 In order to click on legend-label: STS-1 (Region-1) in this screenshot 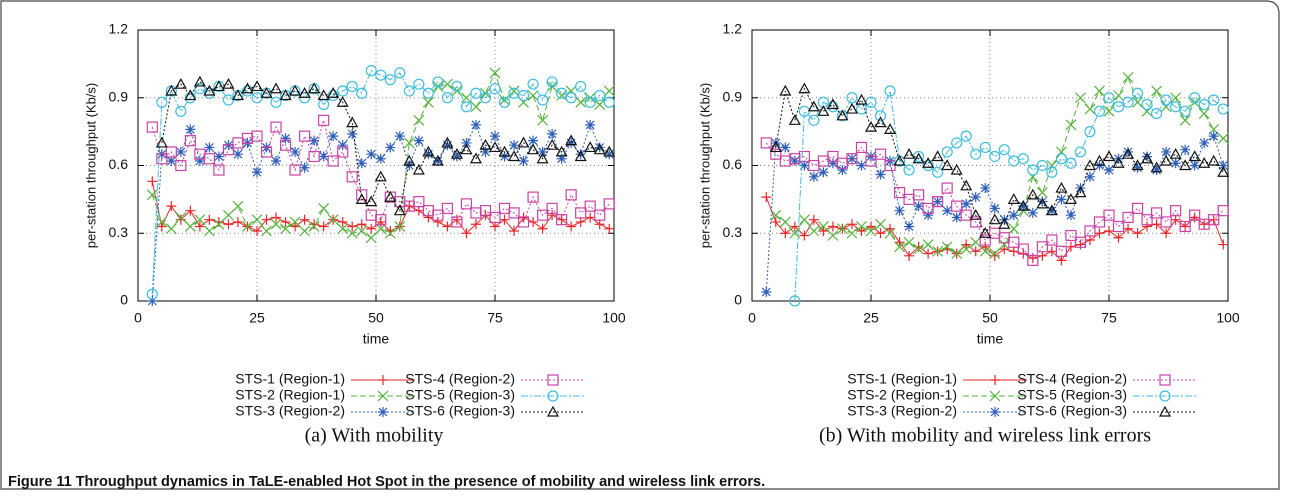, I will do `click(902, 379)`.